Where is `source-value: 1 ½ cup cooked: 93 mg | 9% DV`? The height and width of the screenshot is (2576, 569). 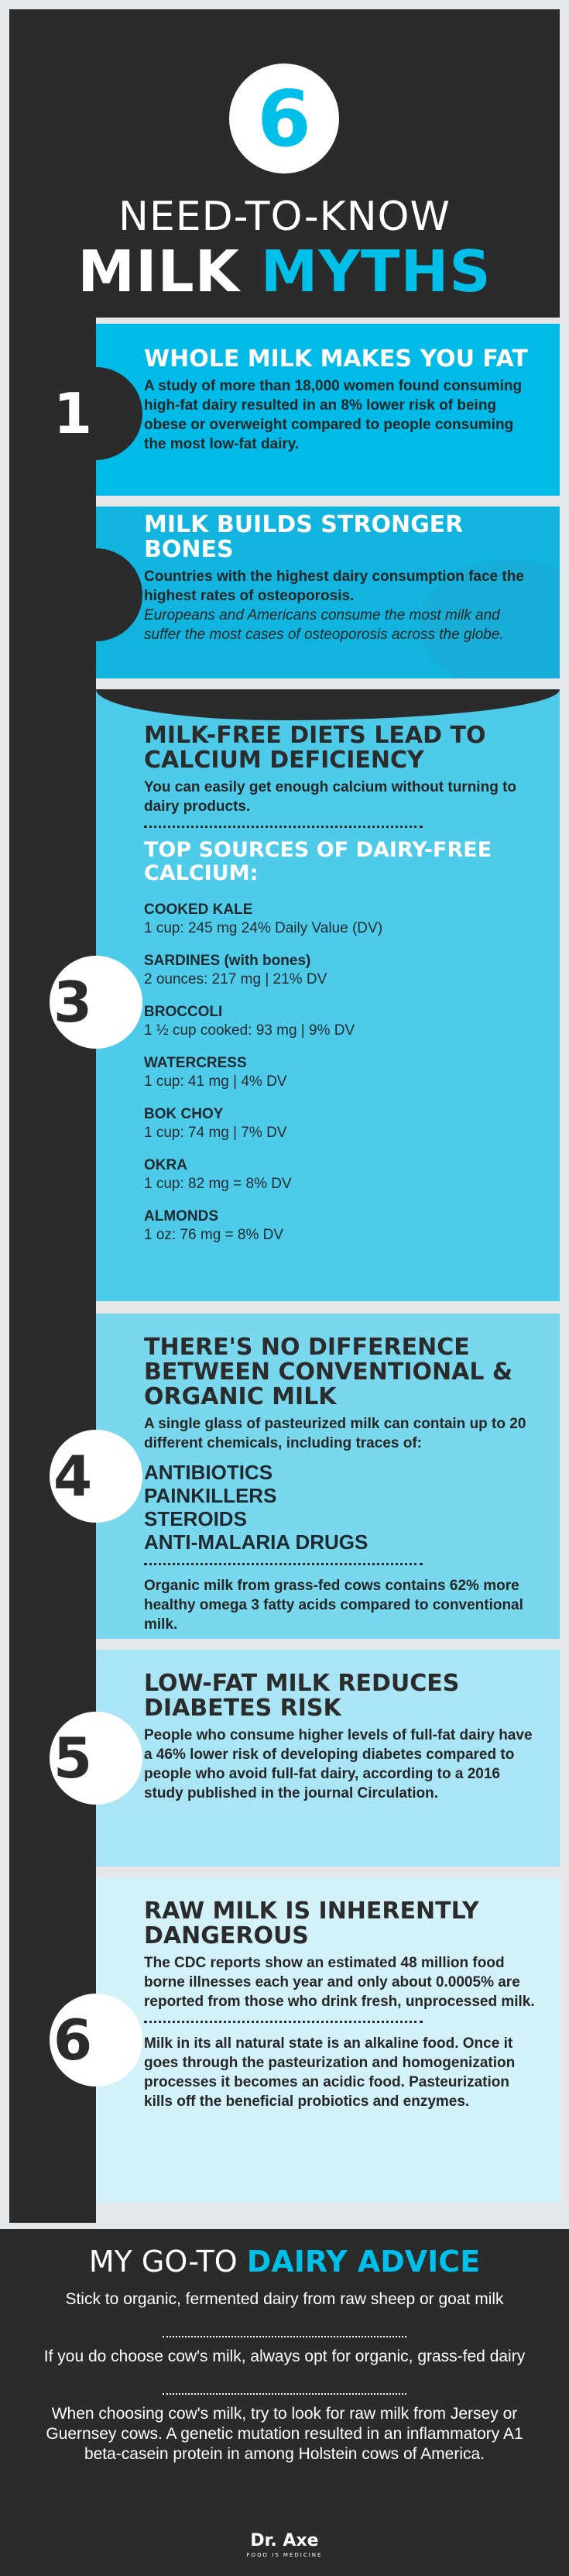
source-value: 1 ½ cup cooked: 93 mg | 9% DV is located at coordinates (249, 1030).